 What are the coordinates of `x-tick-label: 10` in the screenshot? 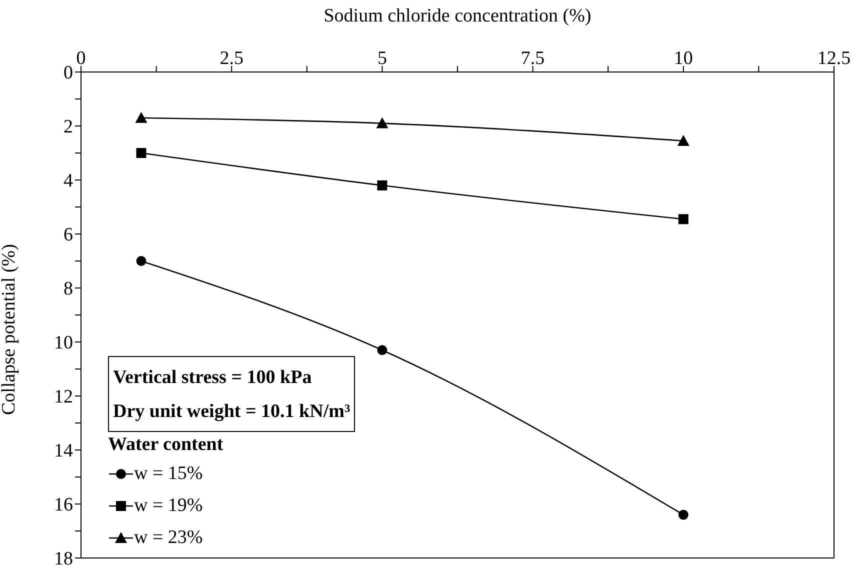 It's located at (683, 58).